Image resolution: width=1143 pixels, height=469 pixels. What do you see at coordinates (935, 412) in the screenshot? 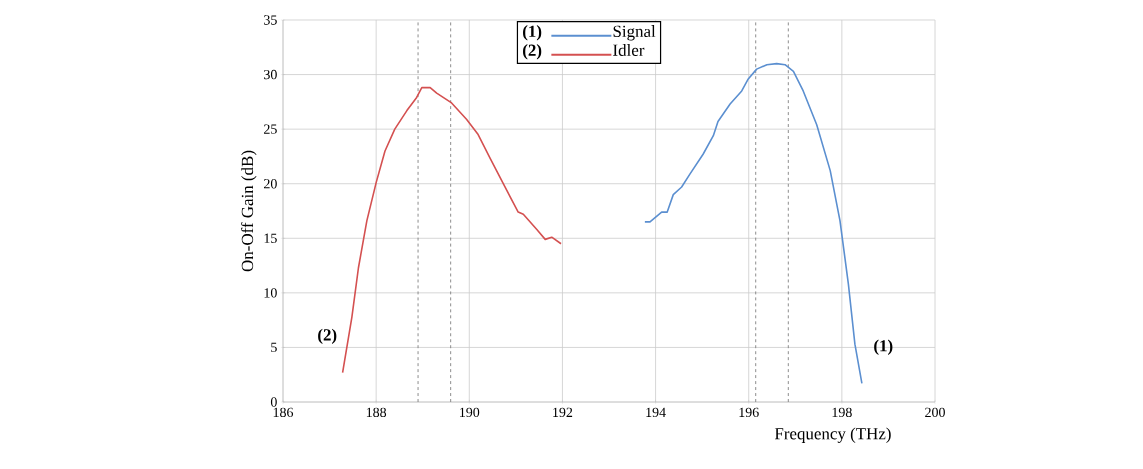
I see `x-tick-label: 200` at bounding box center [935, 412].